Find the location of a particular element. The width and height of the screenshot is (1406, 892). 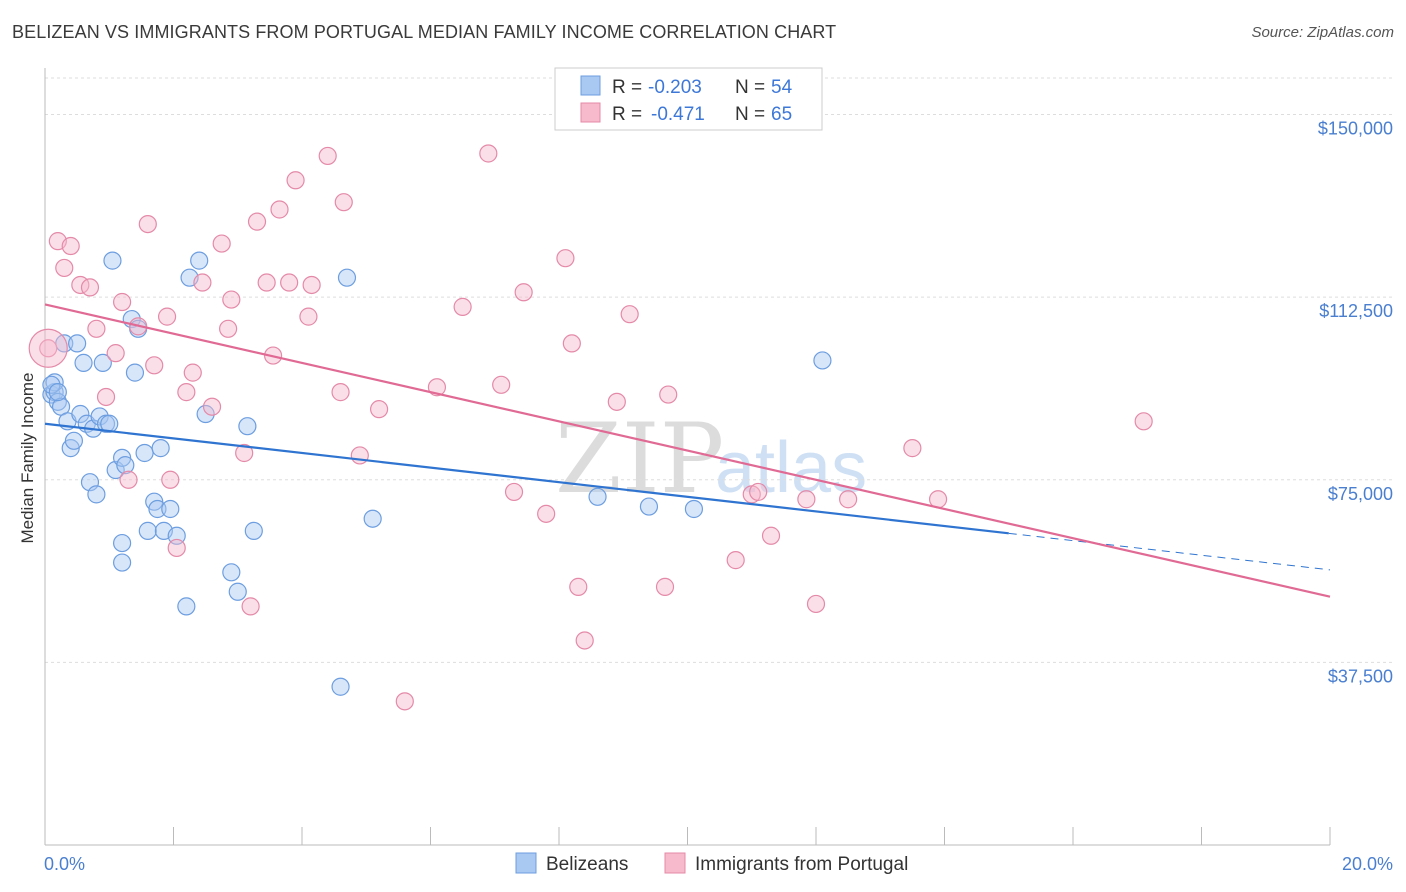

legend-label-belizeans: Belizeans is located at coordinates (587, 864).